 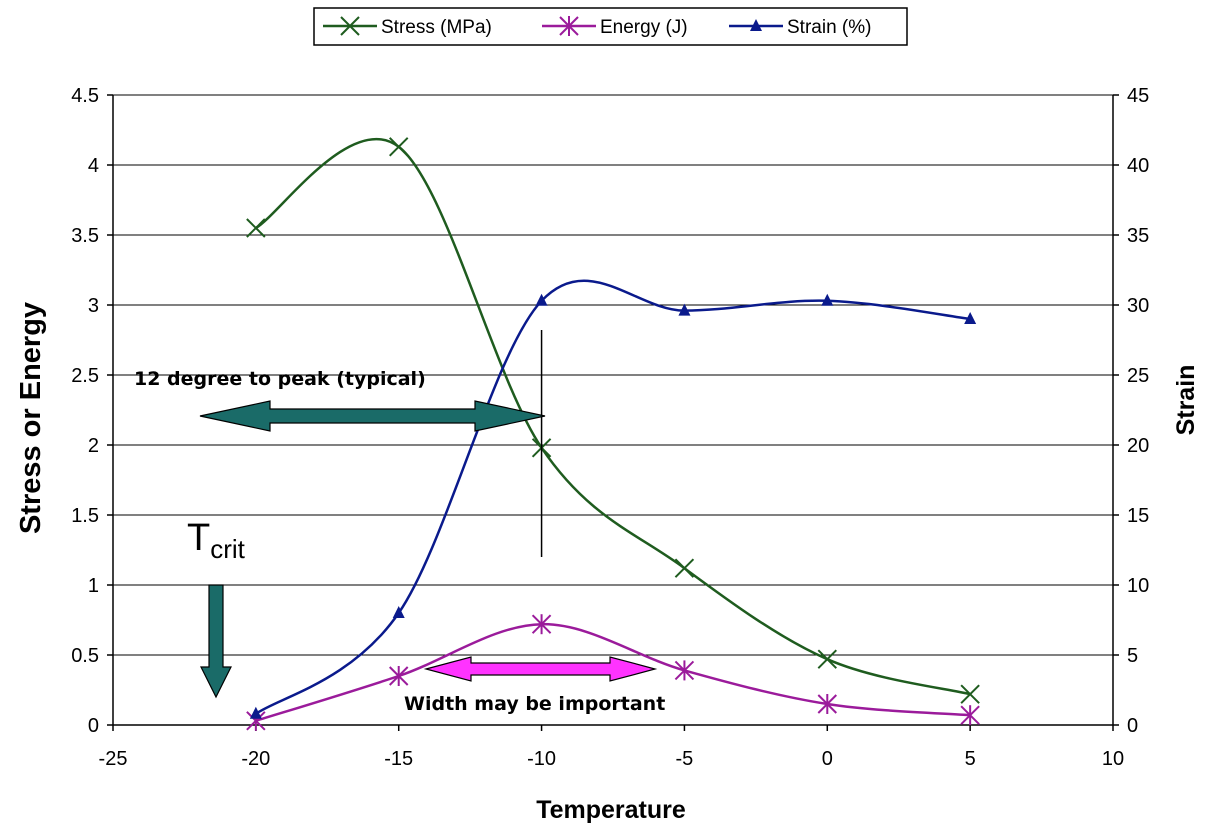 What do you see at coordinates (541, 759) in the screenshot?
I see `x-tick-label: -10` at bounding box center [541, 759].